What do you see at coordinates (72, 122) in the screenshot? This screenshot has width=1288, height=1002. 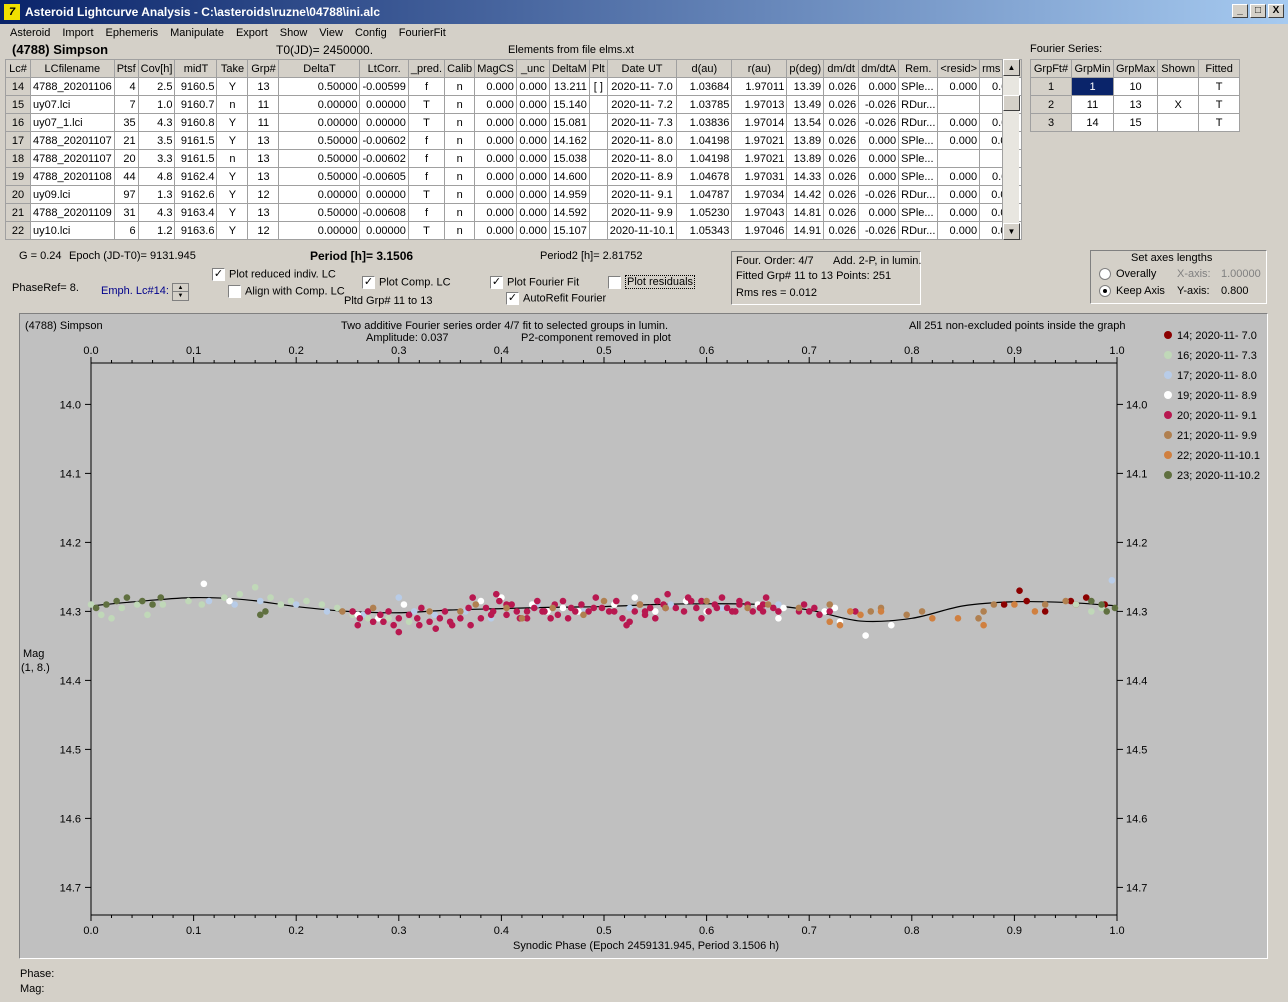 I see `lightcurve-cell: uy07_1.lci` at bounding box center [72, 122].